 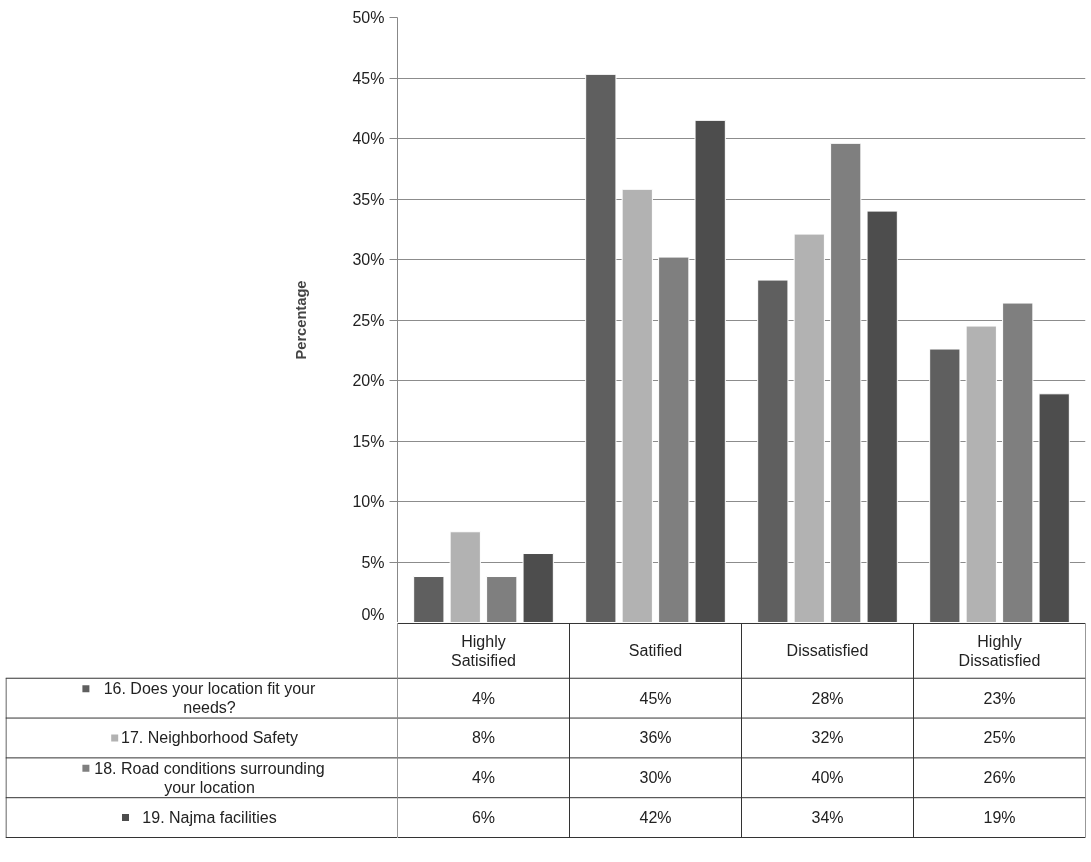 I want to click on x-tick-label: Dissatisfied, so click(x=827, y=651).